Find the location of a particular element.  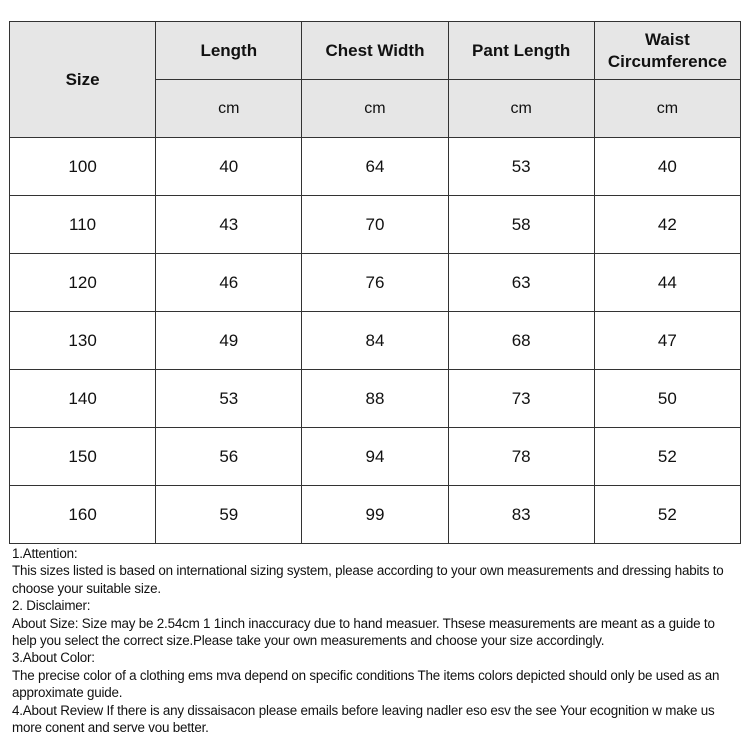

value-cell: 94 is located at coordinates (375, 456).